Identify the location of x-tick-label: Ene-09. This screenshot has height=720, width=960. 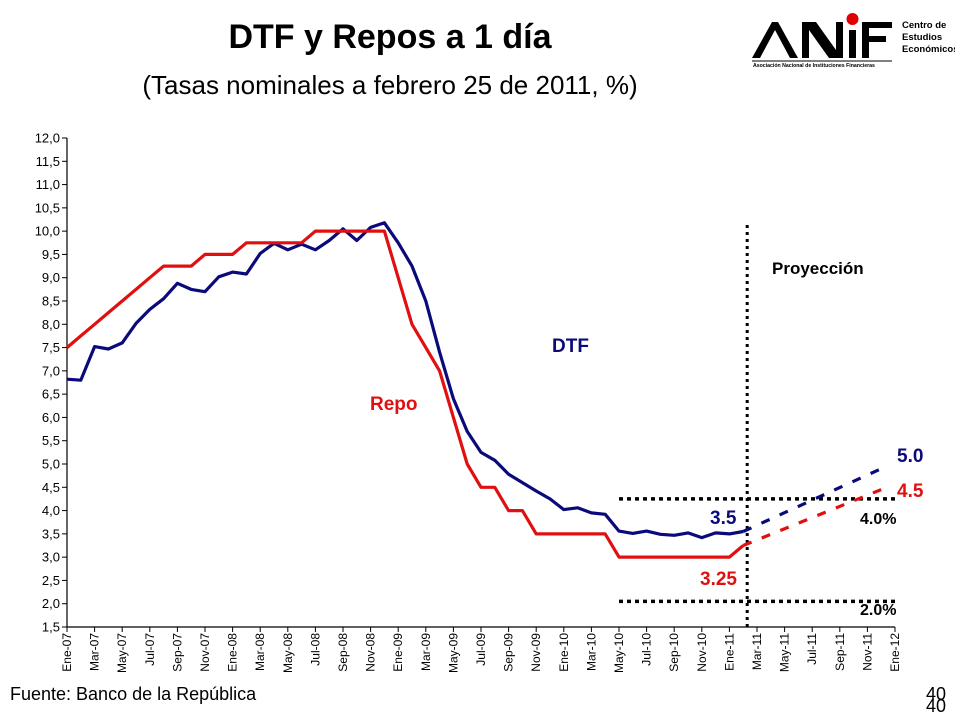
(398, 652).